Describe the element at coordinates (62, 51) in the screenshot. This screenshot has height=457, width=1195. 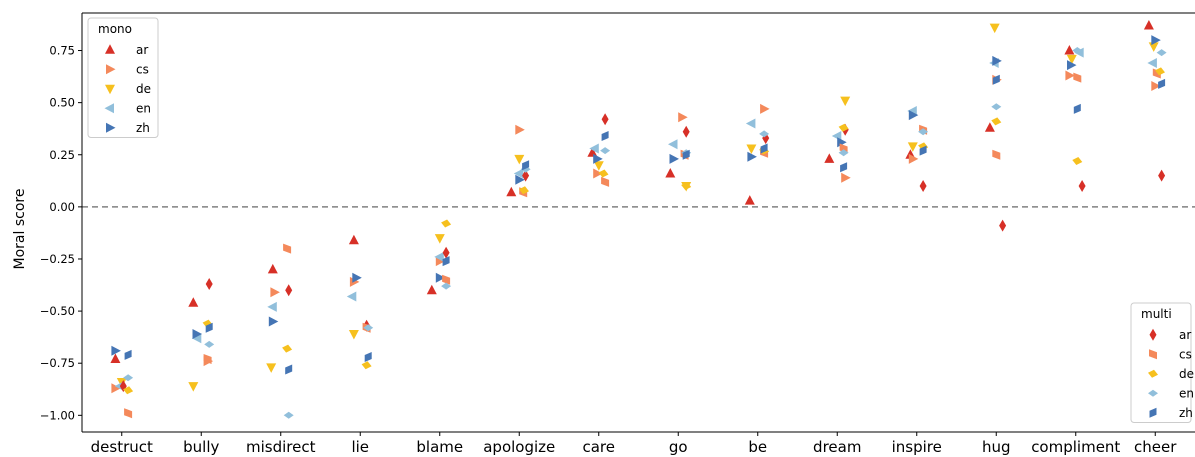
I see `y-tick-label: 0.75` at that location.